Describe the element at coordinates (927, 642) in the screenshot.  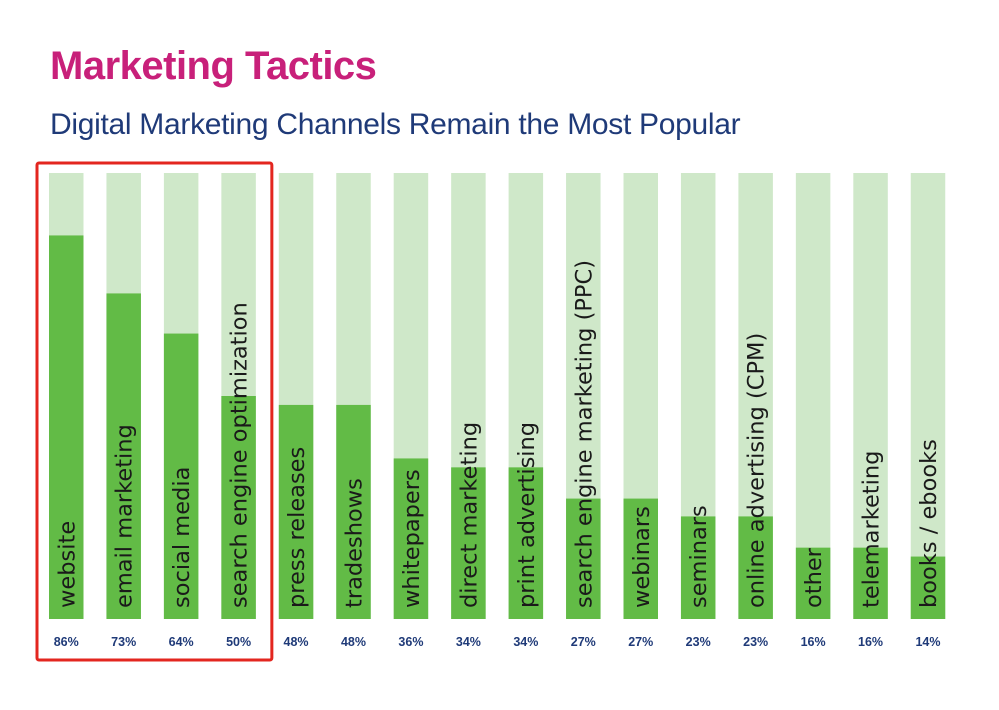
I see `value-label: 14%` at that location.